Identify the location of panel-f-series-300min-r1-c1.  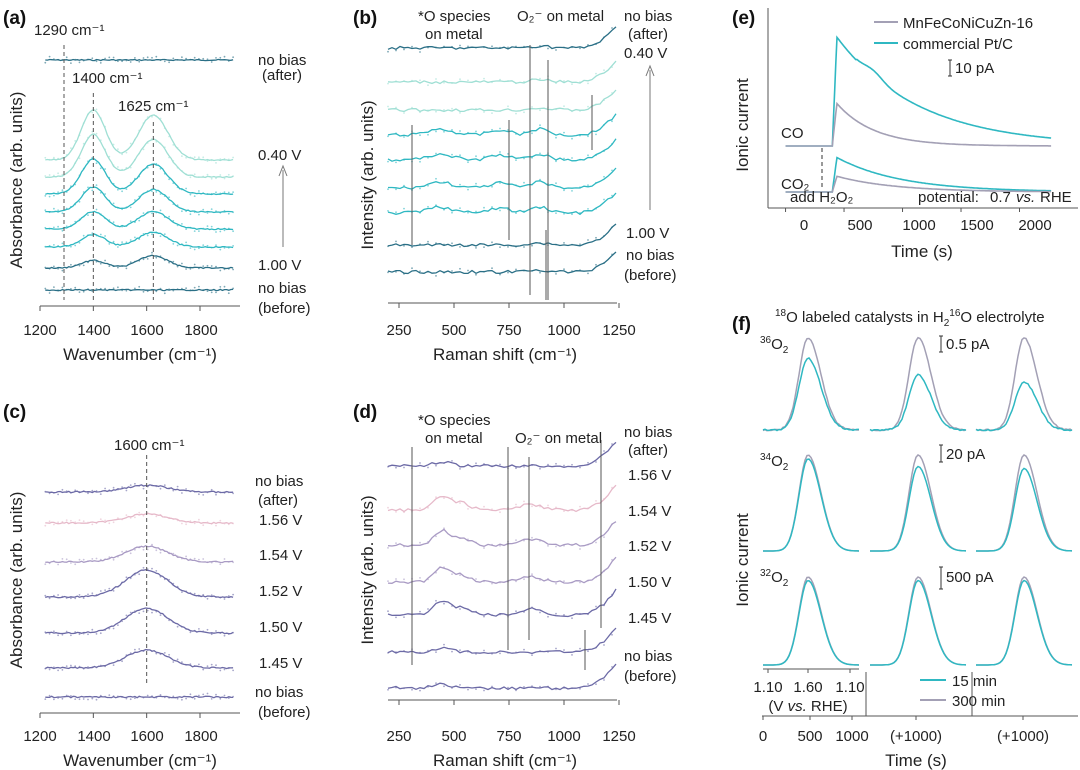
(918, 503).